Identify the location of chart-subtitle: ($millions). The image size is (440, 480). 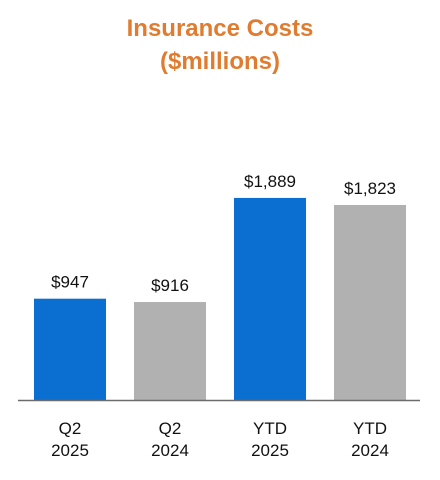
(219, 61).